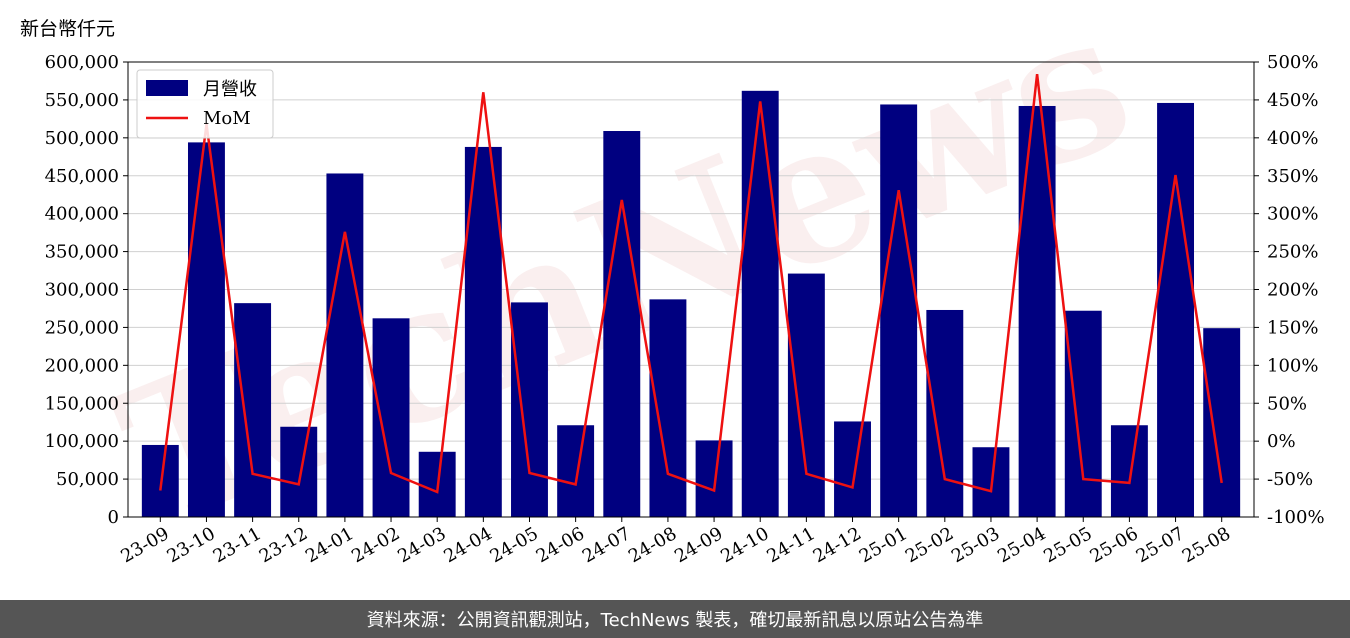 Image resolution: width=1350 pixels, height=638 pixels. Describe the element at coordinates (230, 89) in the screenshot. I see `legend-label-bar: 月營收` at that location.